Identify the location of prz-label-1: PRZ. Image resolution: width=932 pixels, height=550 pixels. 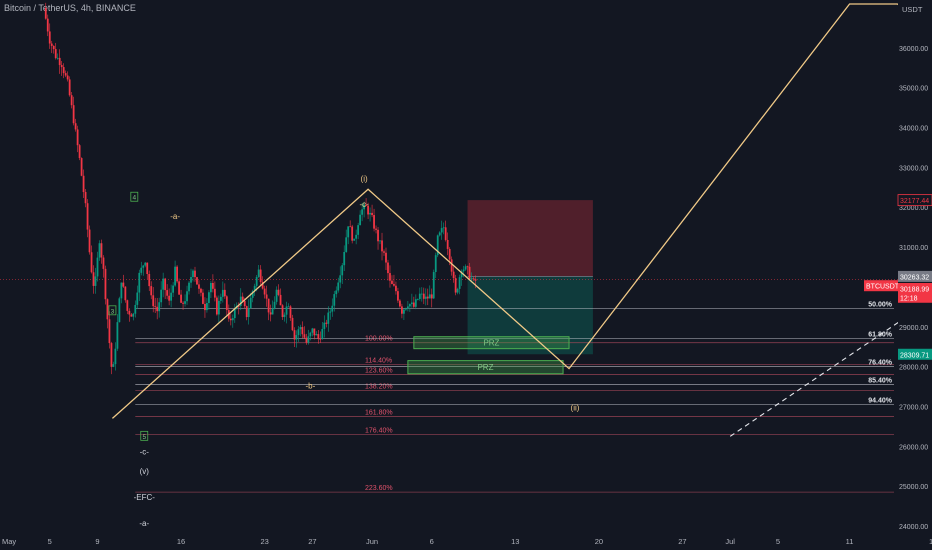
(485, 367).